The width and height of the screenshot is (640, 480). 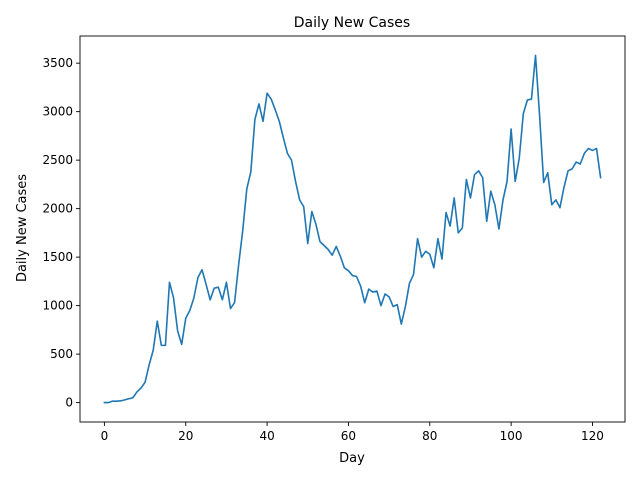 What do you see at coordinates (352, 23) in the screenshot?
I see `chart-title: Daily New Cases` at bounding box center [352, 23].